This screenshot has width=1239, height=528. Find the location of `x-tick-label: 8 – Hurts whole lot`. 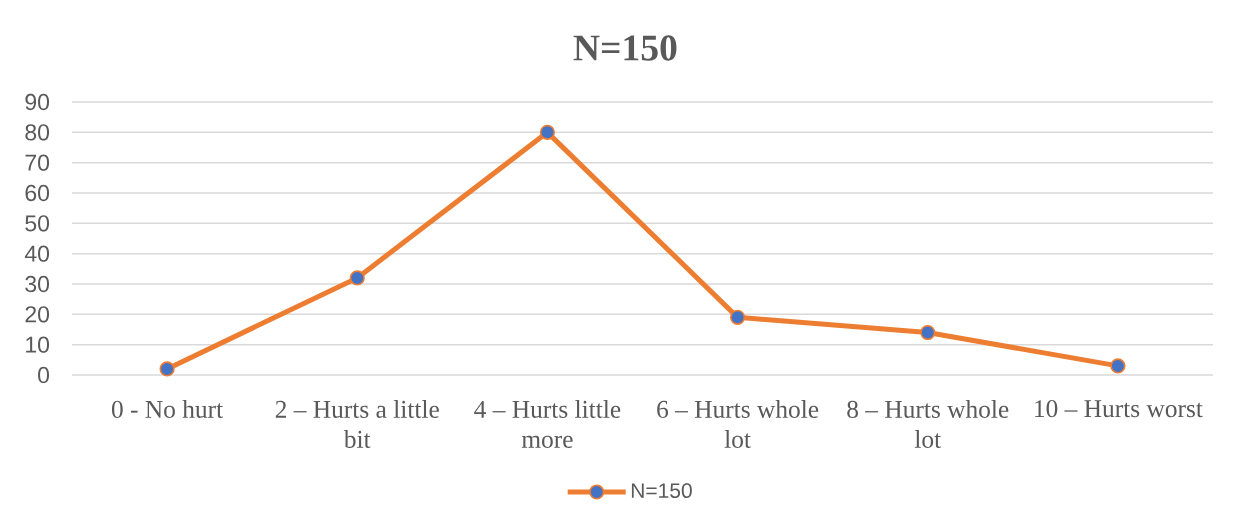

x-tick-label: 8 – Hurts whole lot is located at coordinates (928, 424).